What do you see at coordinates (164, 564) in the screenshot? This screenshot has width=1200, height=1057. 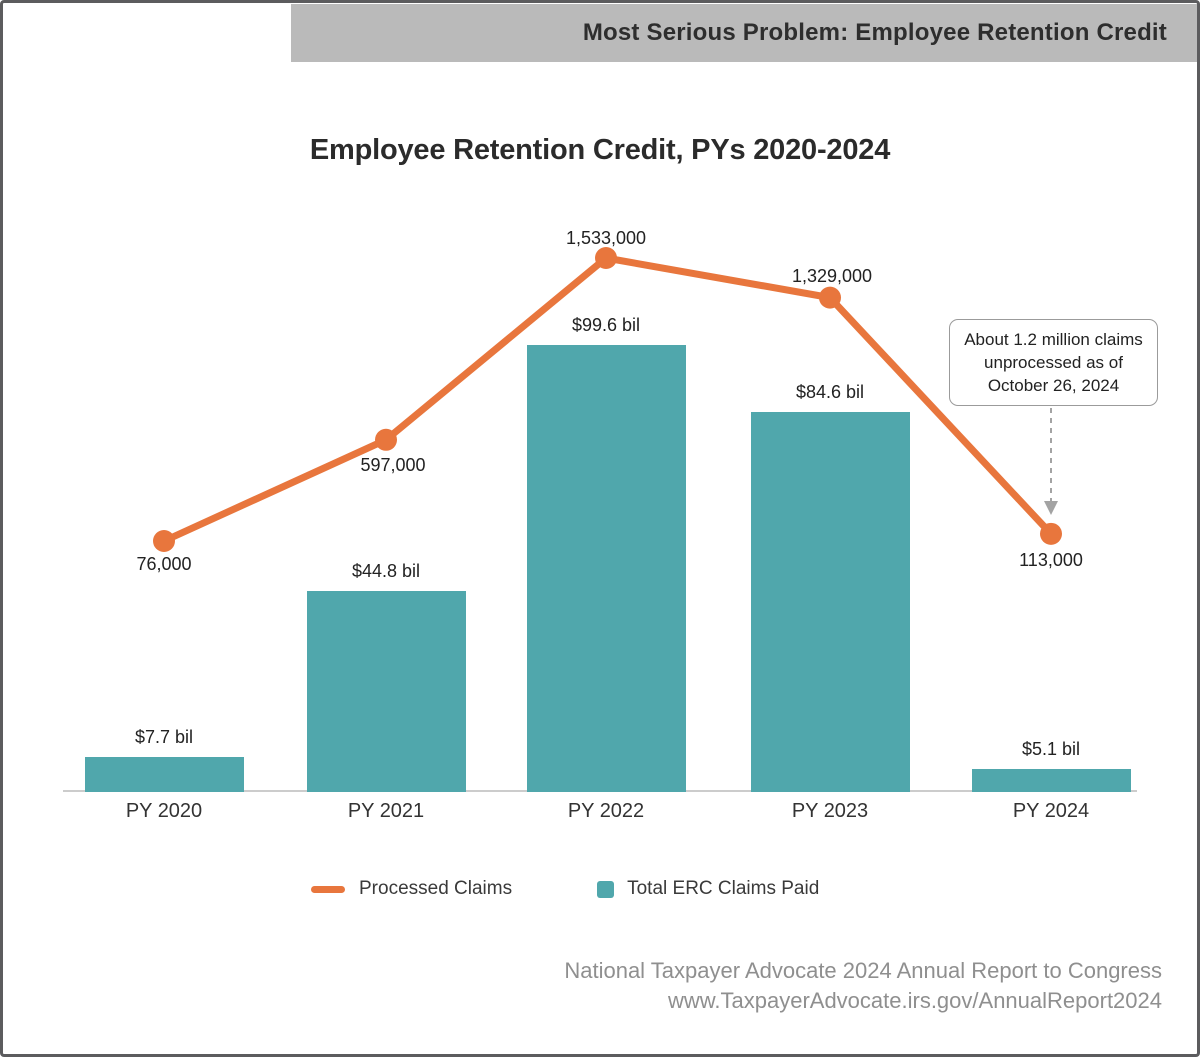 I see `line-value-label: 76,000` at bounding box center [164, 564].